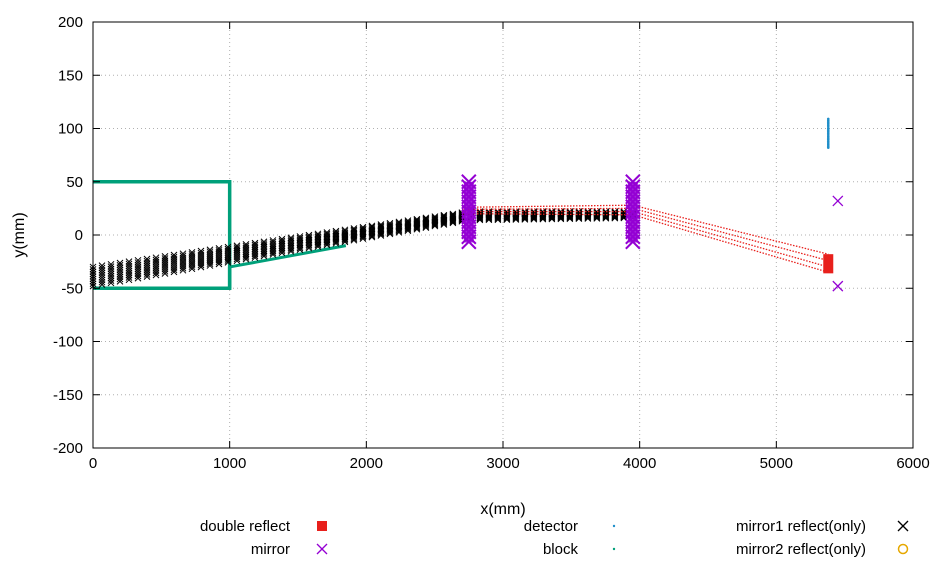  Describe the element at coordinates (93, 463) in the screenshot. I see `x-tick-label: 0` at that location.